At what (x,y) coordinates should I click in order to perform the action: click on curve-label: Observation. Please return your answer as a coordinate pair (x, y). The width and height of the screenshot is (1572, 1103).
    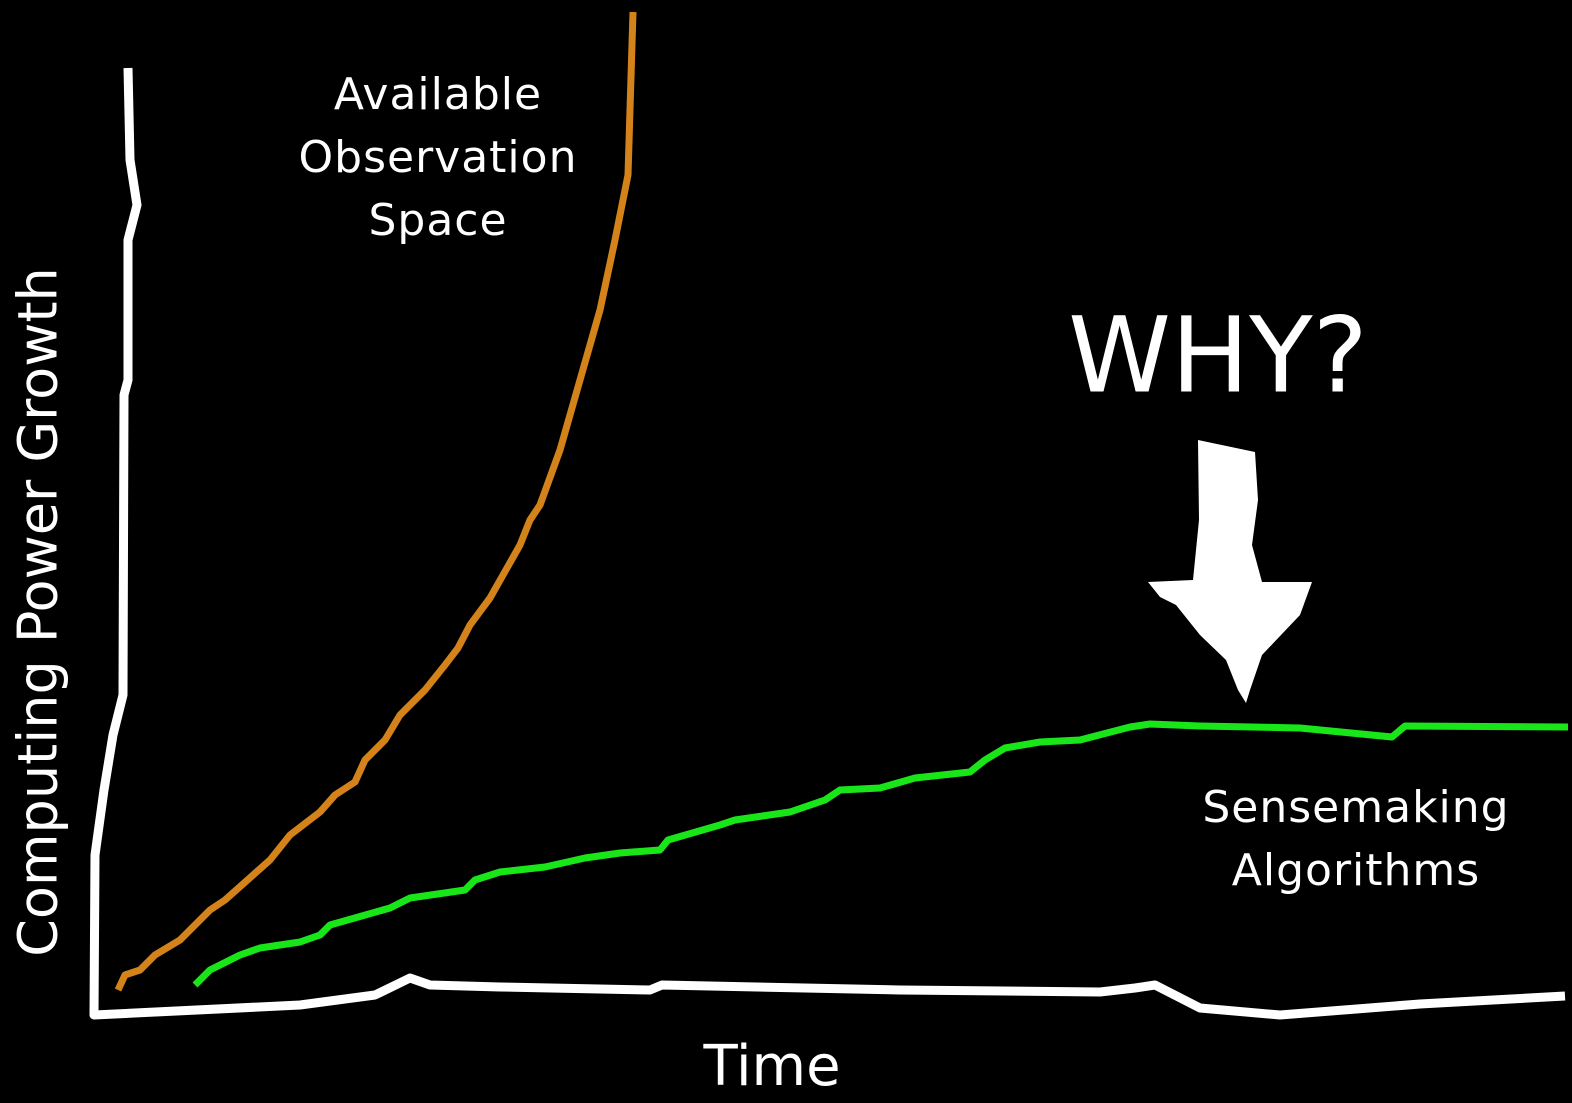
    Looking at the image, I should click on (438, 157).